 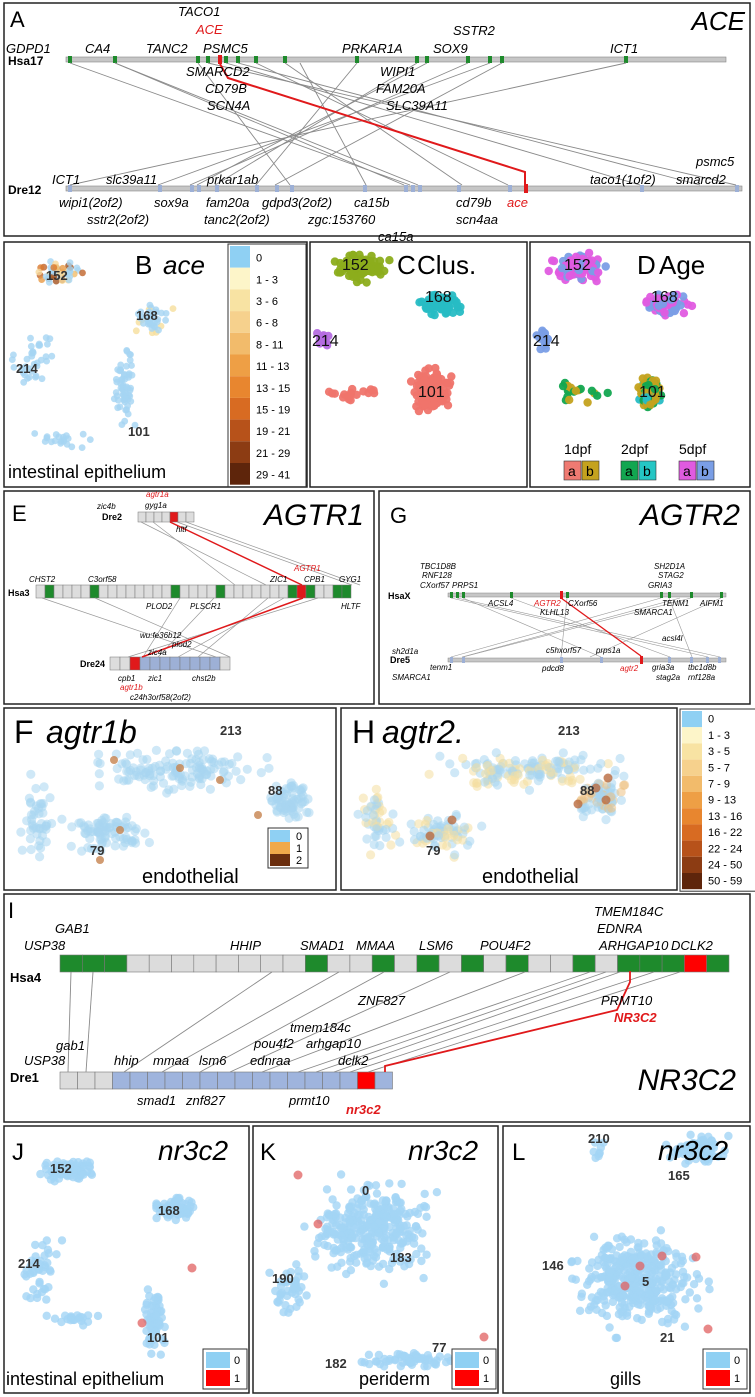 What do you see at coordinates (705, 471) in the screenshot?
I see `svg-text: b` at bounding box center [705, 471].